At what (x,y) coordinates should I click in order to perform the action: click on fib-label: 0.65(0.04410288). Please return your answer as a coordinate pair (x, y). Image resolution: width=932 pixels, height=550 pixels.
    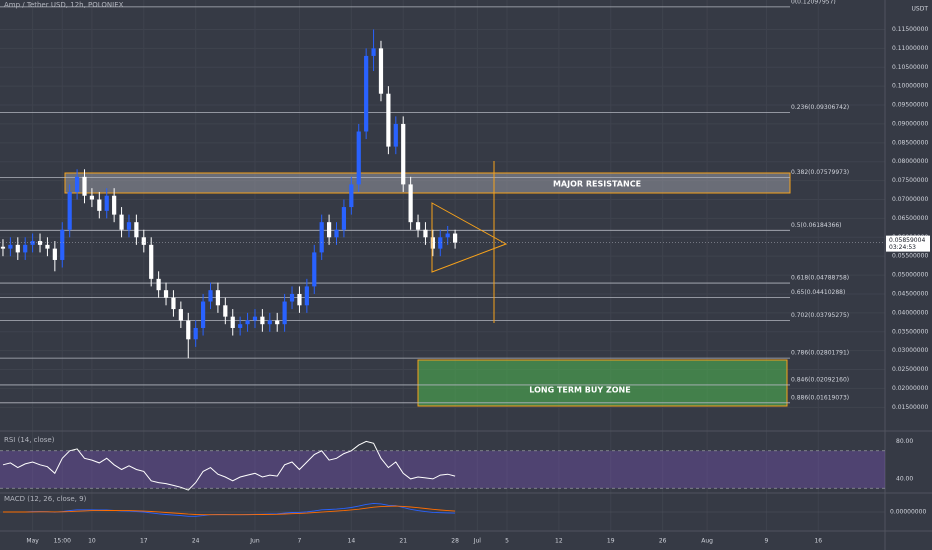
    Looking at the image, I should click on (818, 292).